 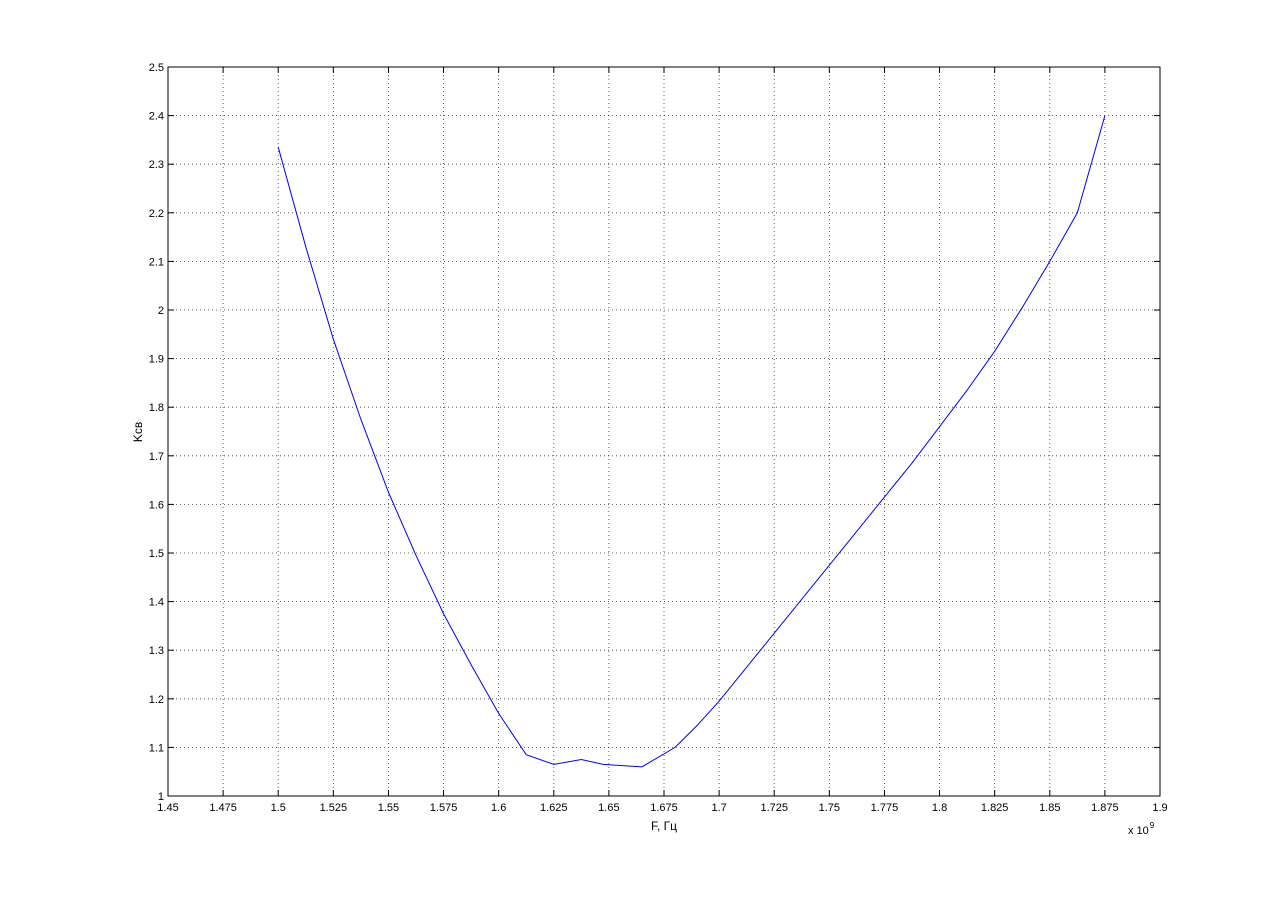 I want to click on x-tick-label: 1.6, so click(x=498, y=808).